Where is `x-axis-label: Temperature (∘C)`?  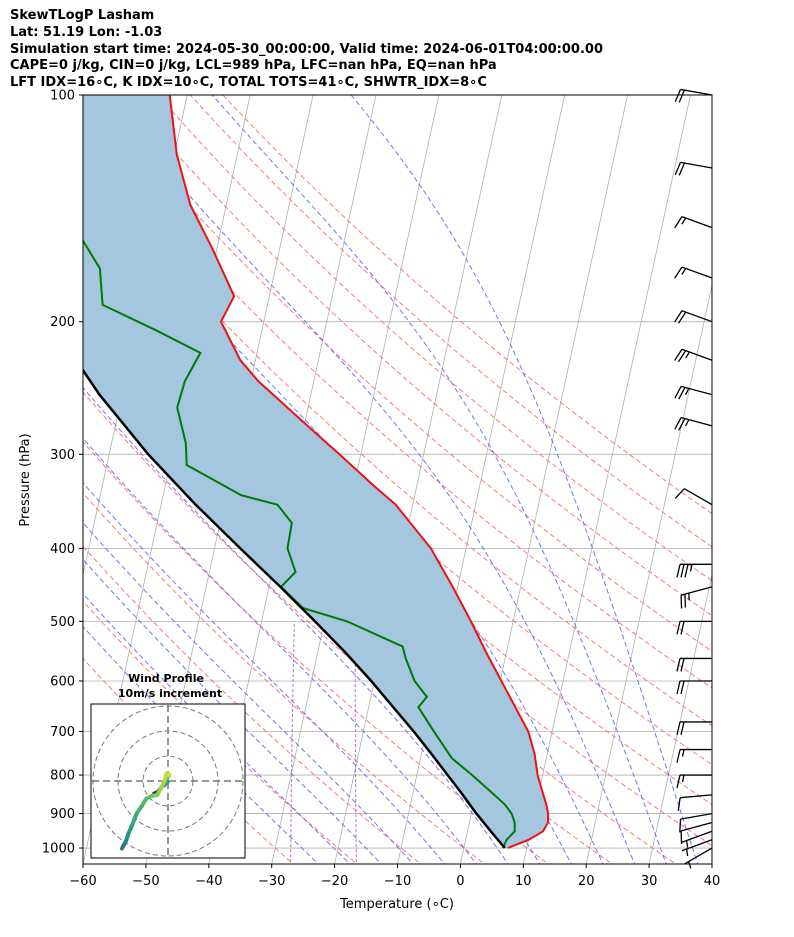
x-axis-label: Temperature (∘C) is located at coordinates (396, 904).